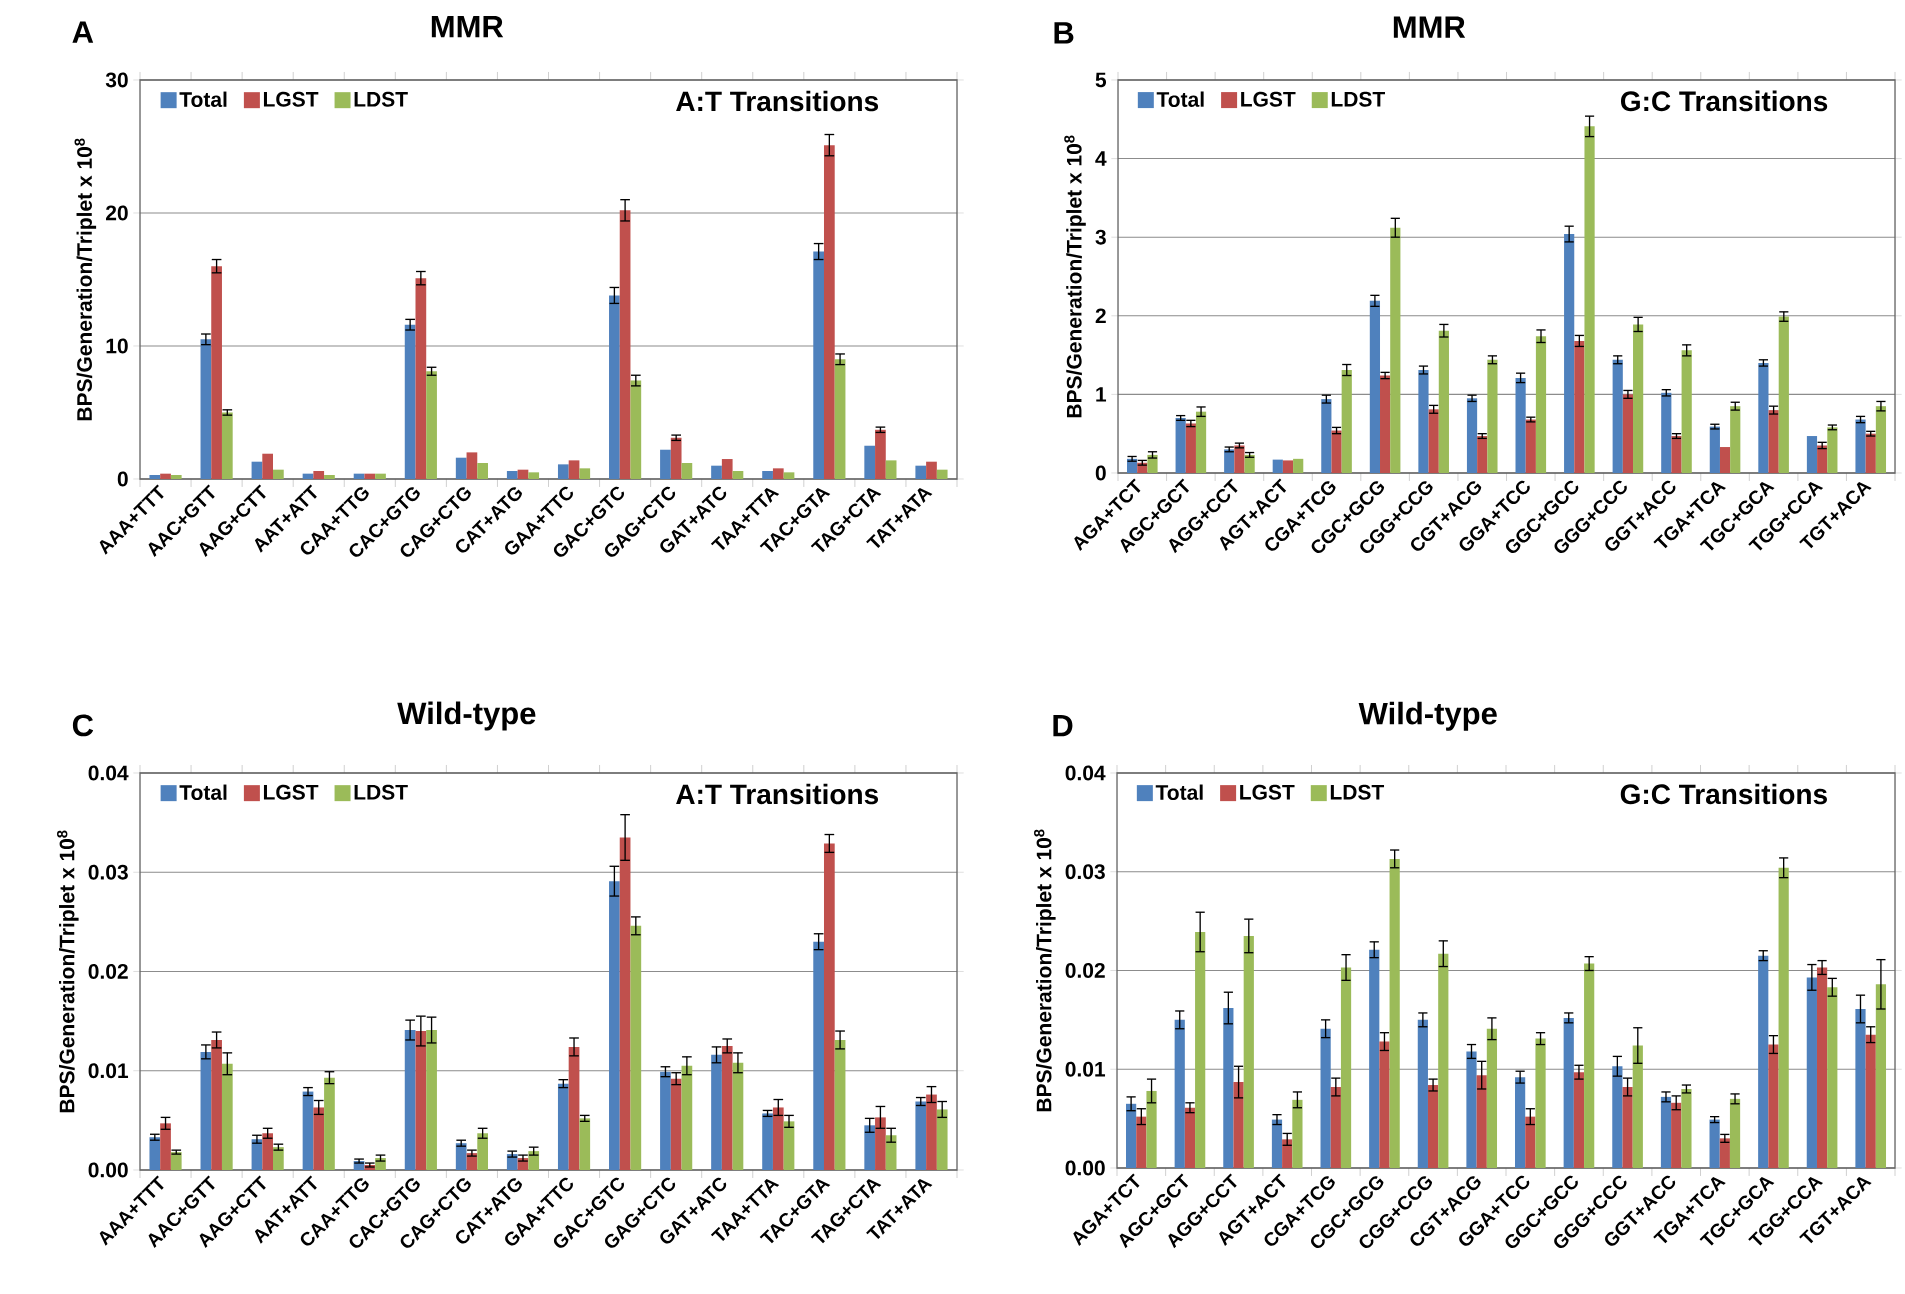  Describe the element at coordinates (291, 99) in the screenshot. I see `legend-label: LGST` at that location.